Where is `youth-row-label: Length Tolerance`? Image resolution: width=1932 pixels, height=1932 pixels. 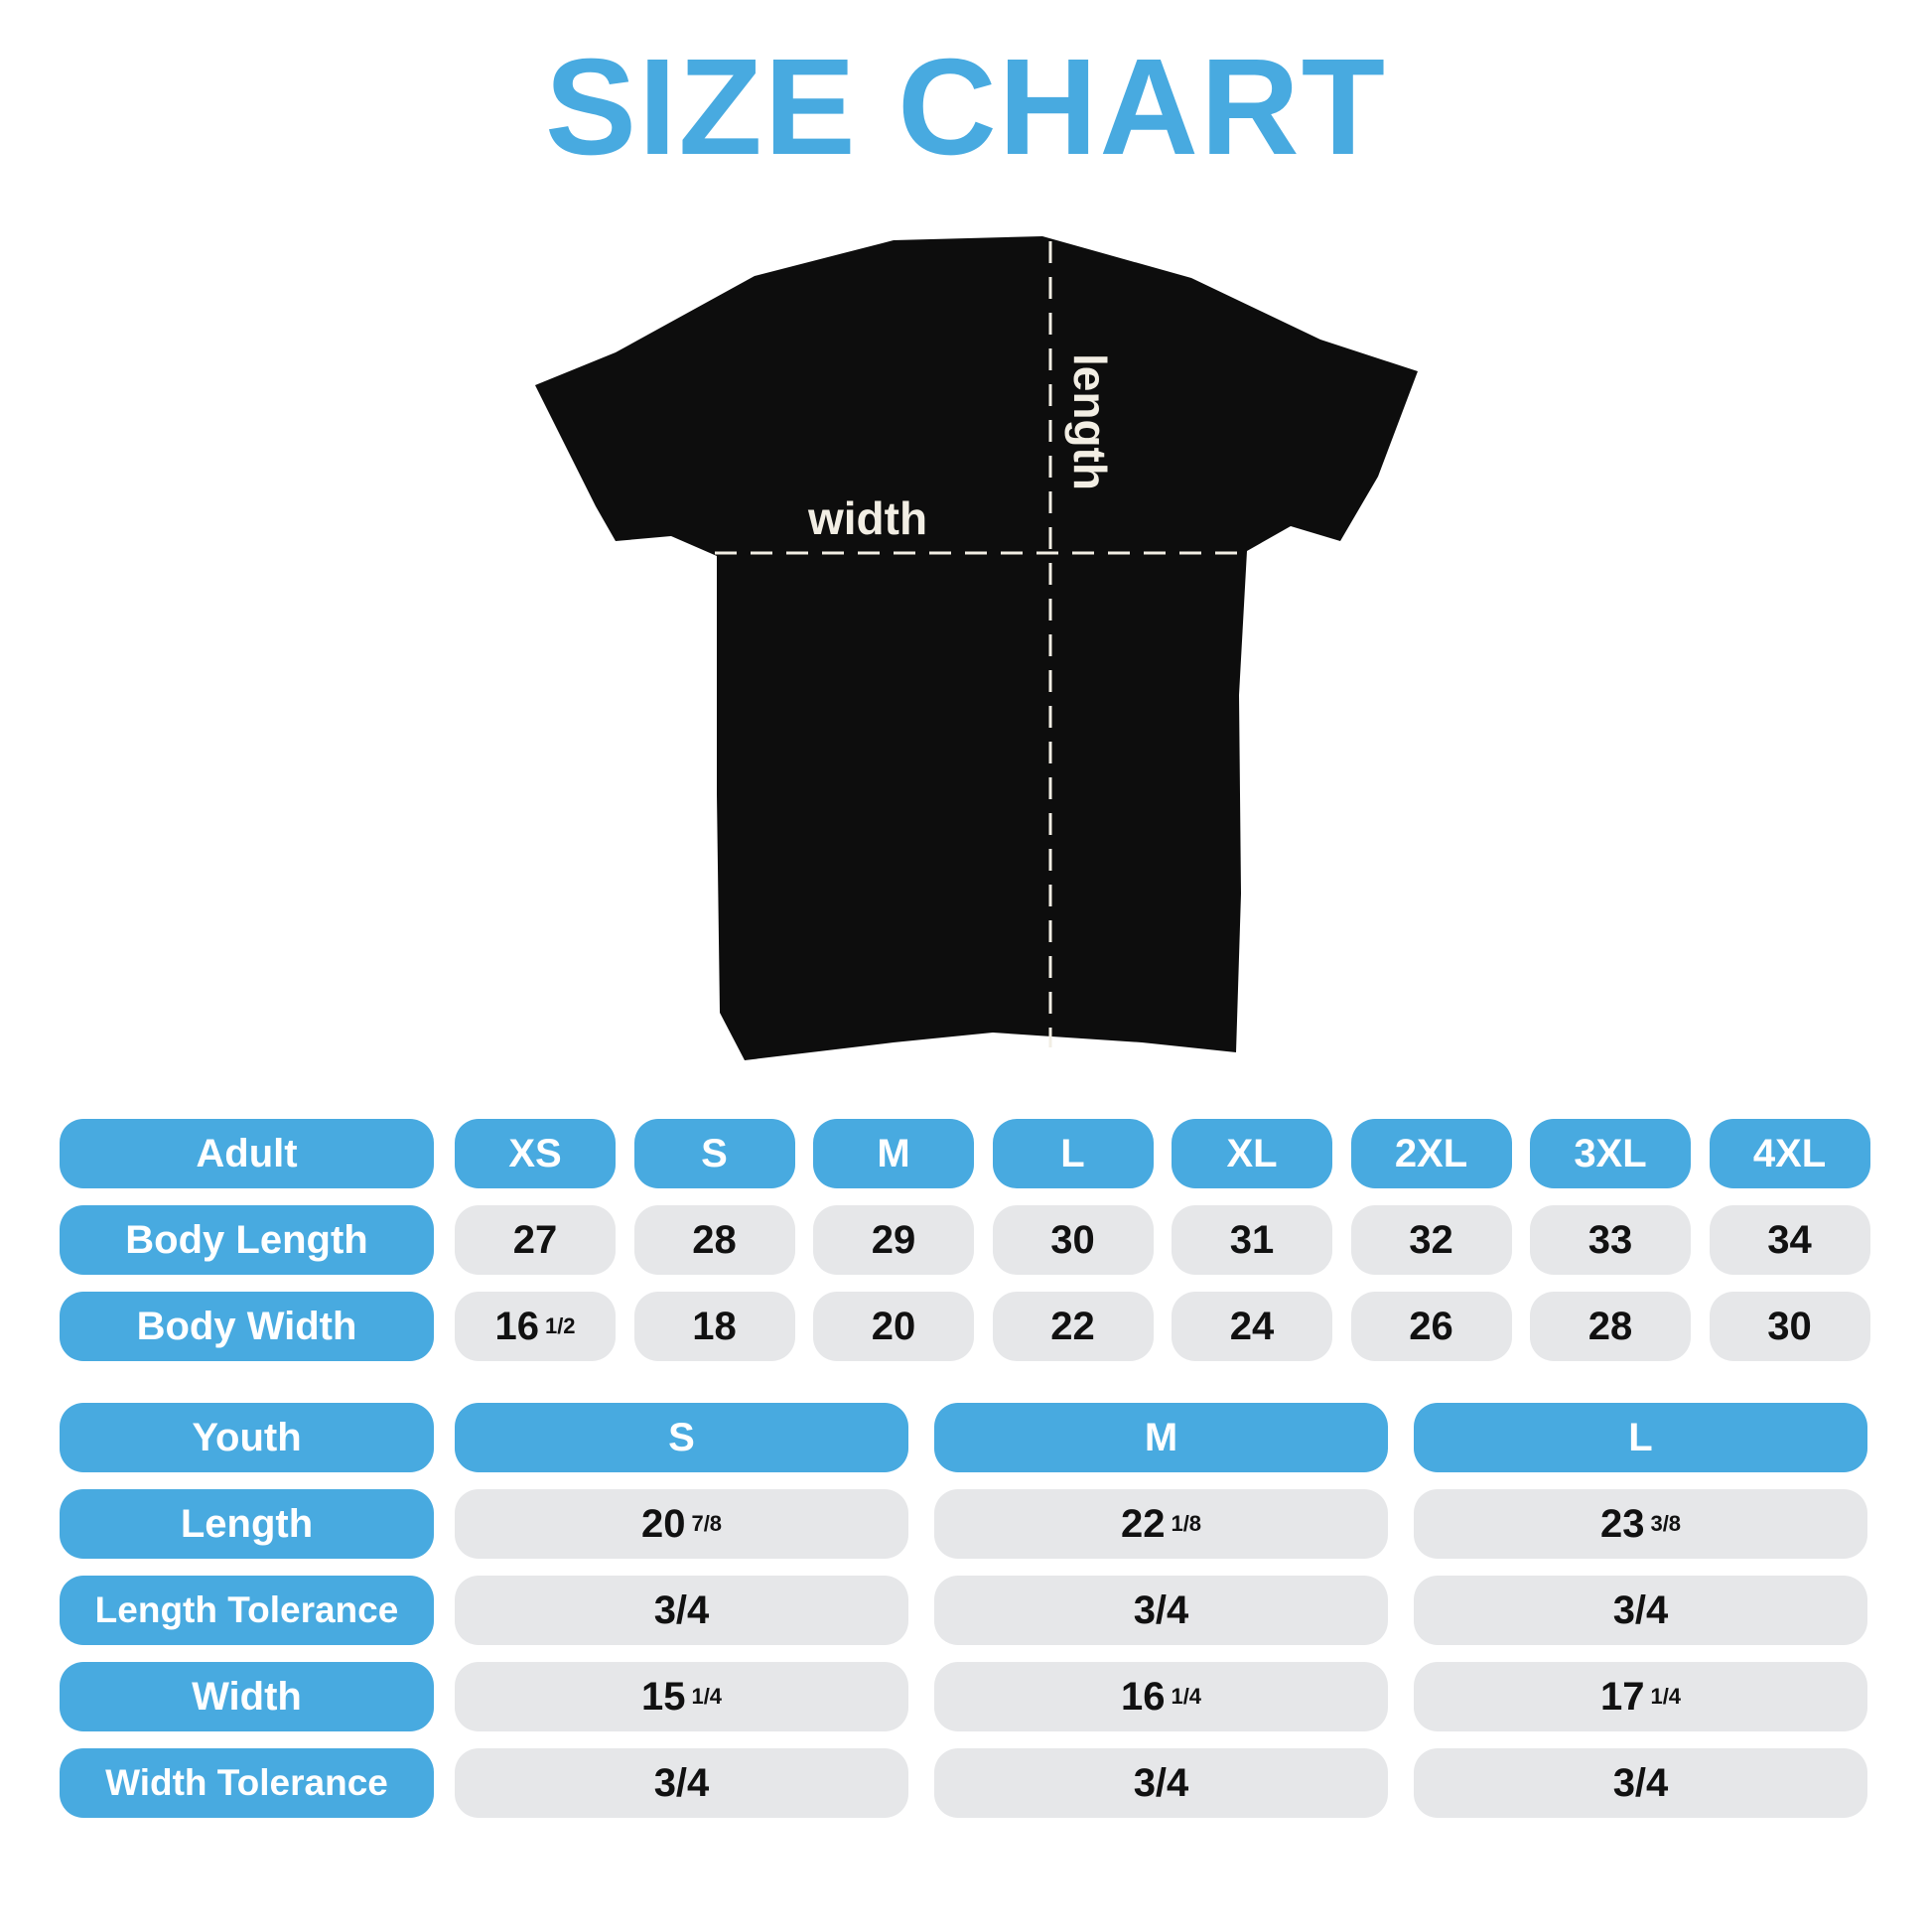 youth-row-label: Length Tolerance is located at coordinates (247, 1610).